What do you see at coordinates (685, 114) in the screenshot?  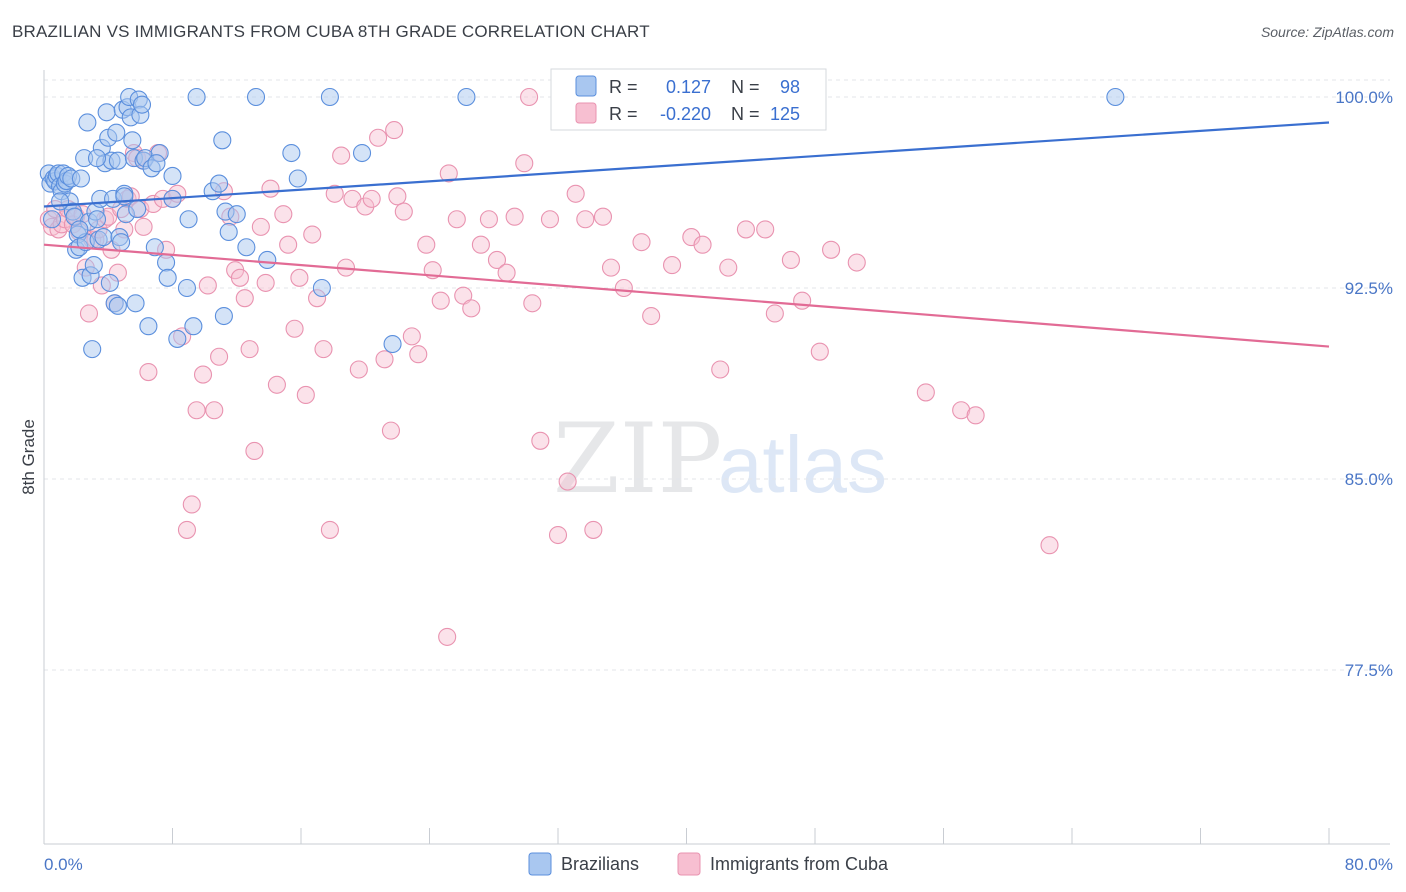 I see `legend-r-value-2: -0.220` at bounding box center [685, 114].